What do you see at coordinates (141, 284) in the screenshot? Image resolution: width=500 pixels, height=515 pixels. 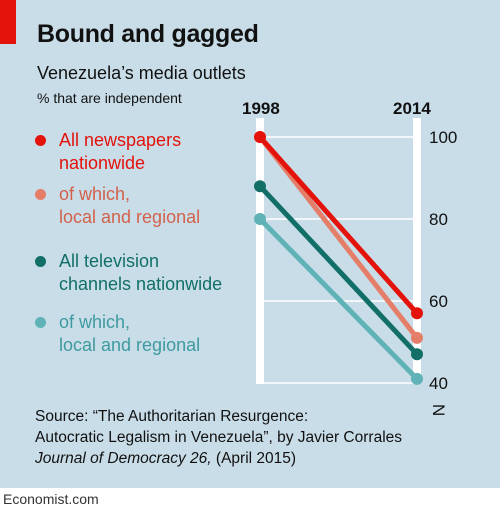 I see `legend-label-television-l2: channels nationwide` at bounding box center [141, 284].